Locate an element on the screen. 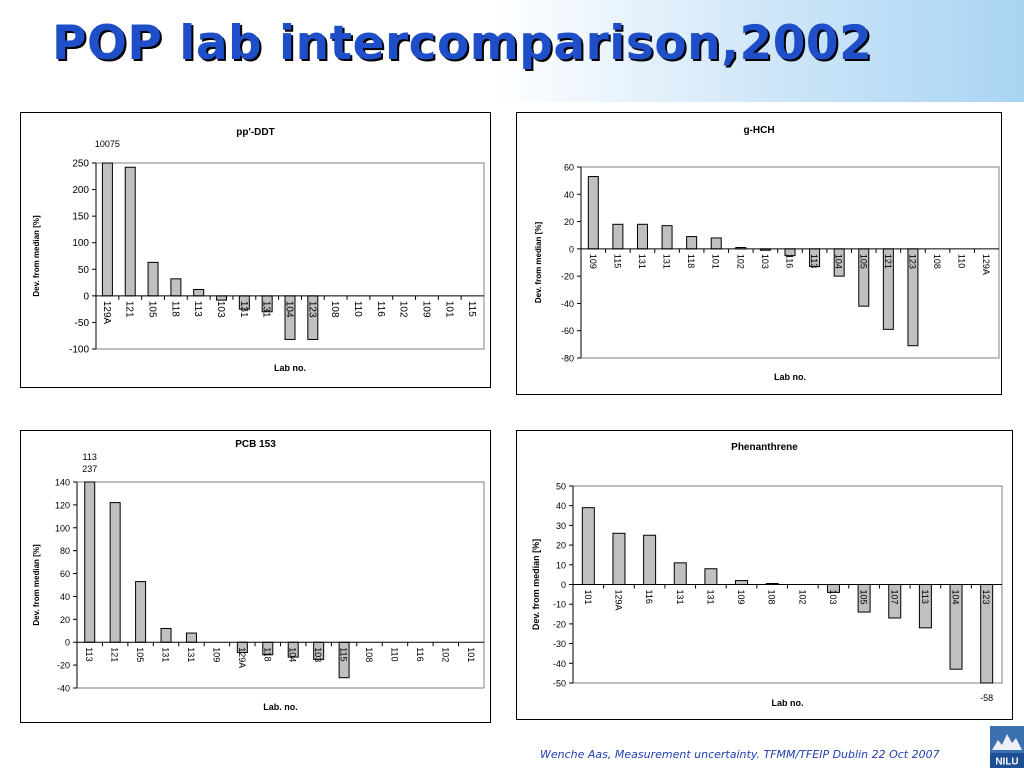 The width and height of the screenshot is (1024, 768). bar-annotation: 10075 is located at coordinates (107, 144).